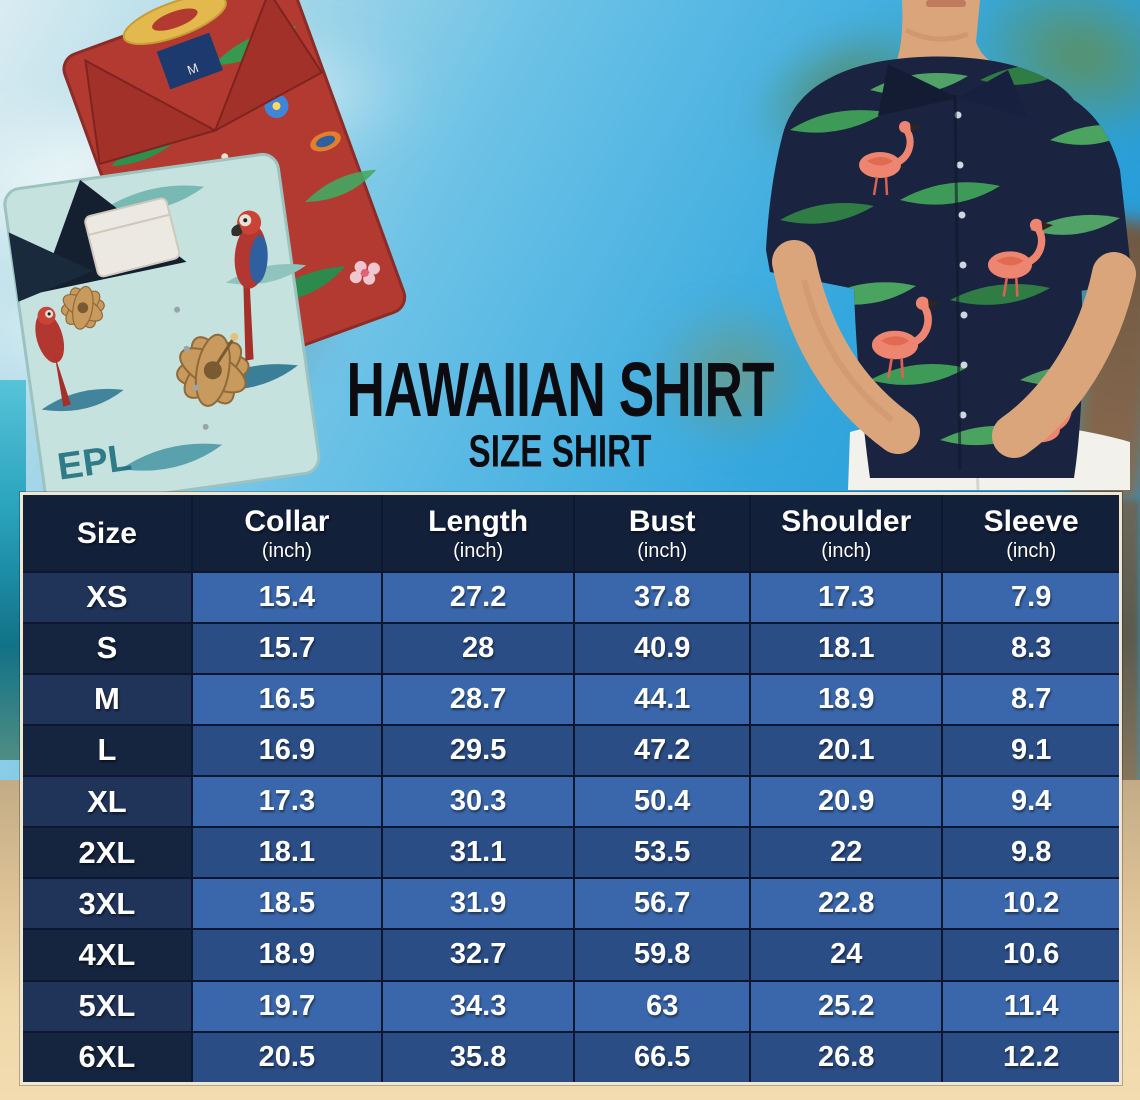 The width and height of the screenshot is (1140, 1100). I want to click on teal-hawaiian-shirt: EPL, so click(162, 326).